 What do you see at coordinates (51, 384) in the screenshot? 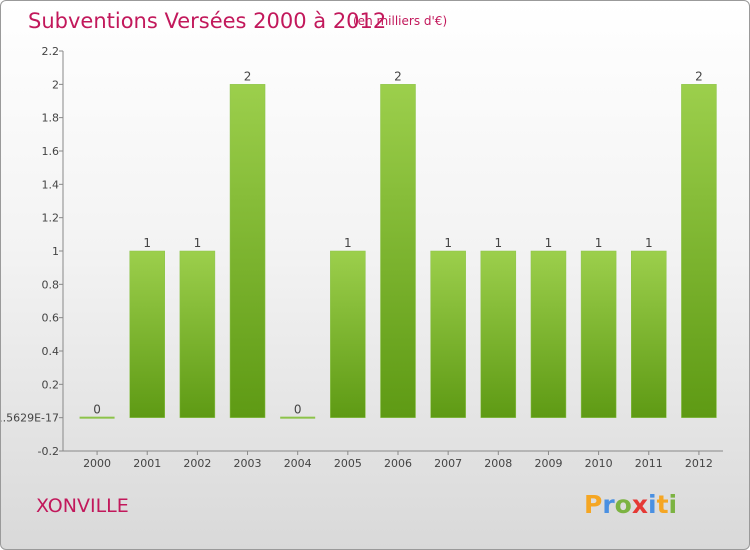
I see `y-tick-label: 0.2` at bounding box center [51, 384].